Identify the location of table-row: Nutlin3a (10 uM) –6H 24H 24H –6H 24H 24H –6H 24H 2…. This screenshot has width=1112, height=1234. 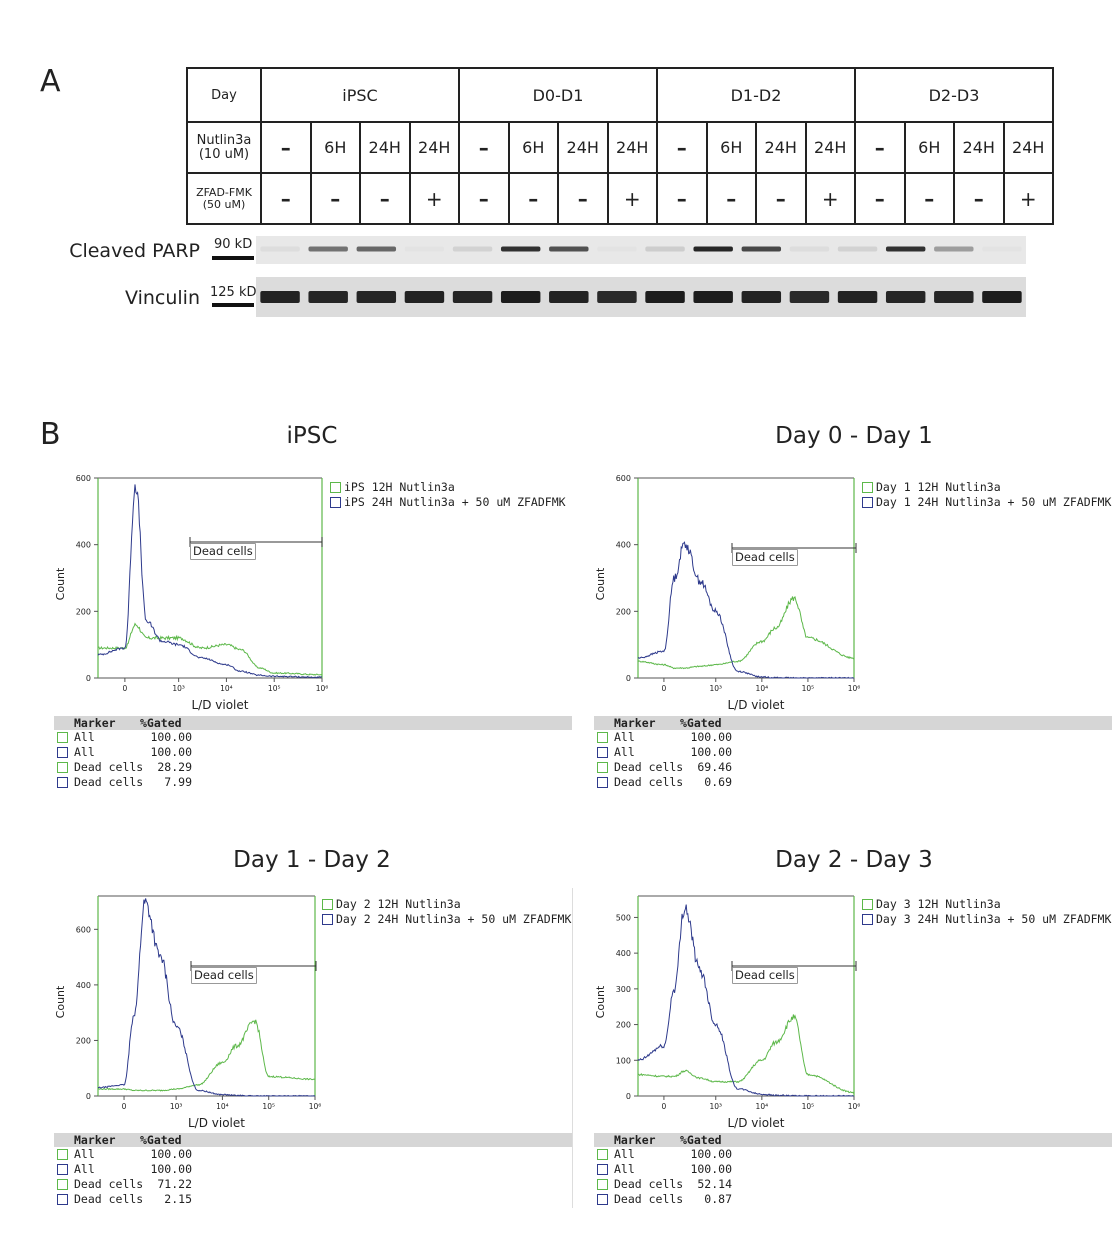
(620, 147).